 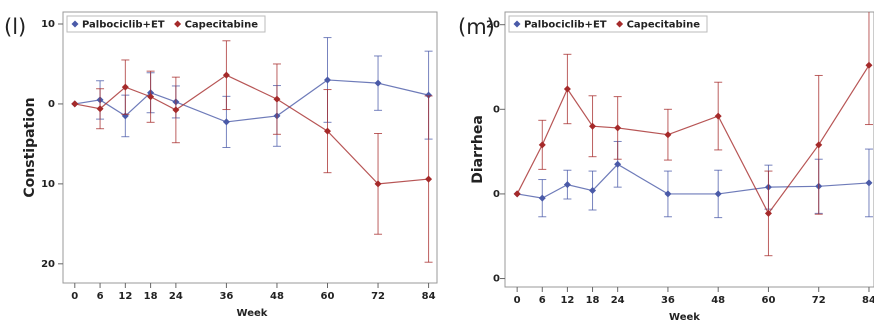 I want to click on y-axis-label: Constipation, so click(x=30, y=147).